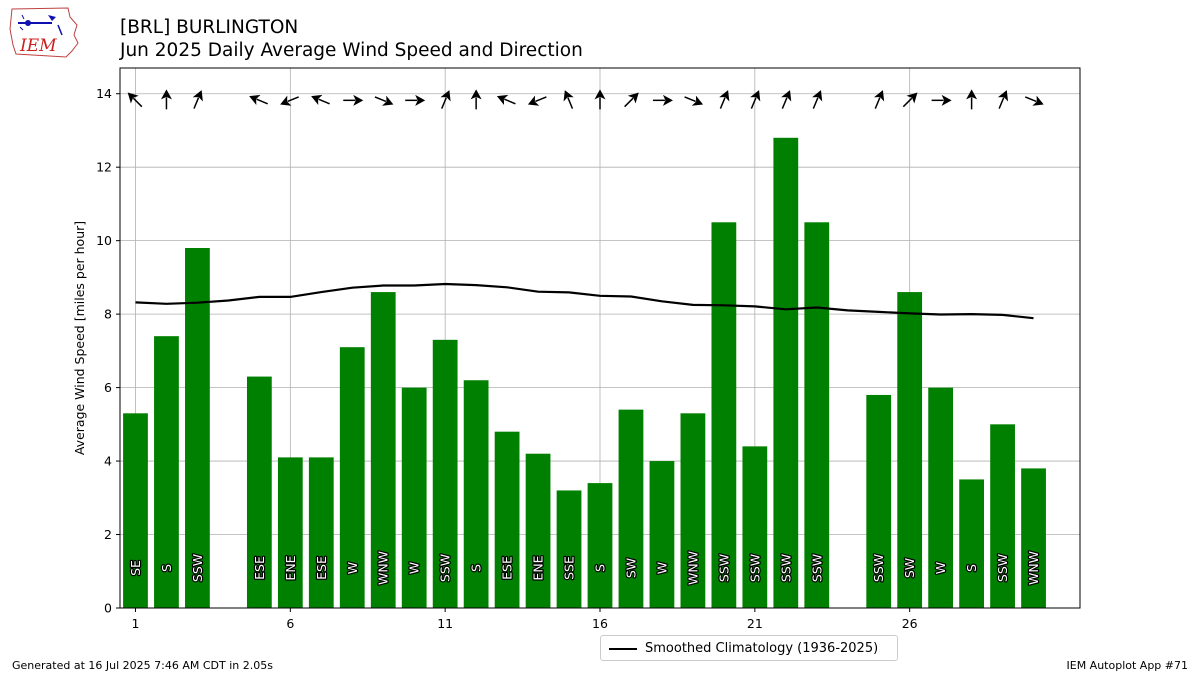  Describe the element at coordinates (209, 27) in the screenshot. I see `chart-title-station: [BRL] BURLINGTON` at that location.